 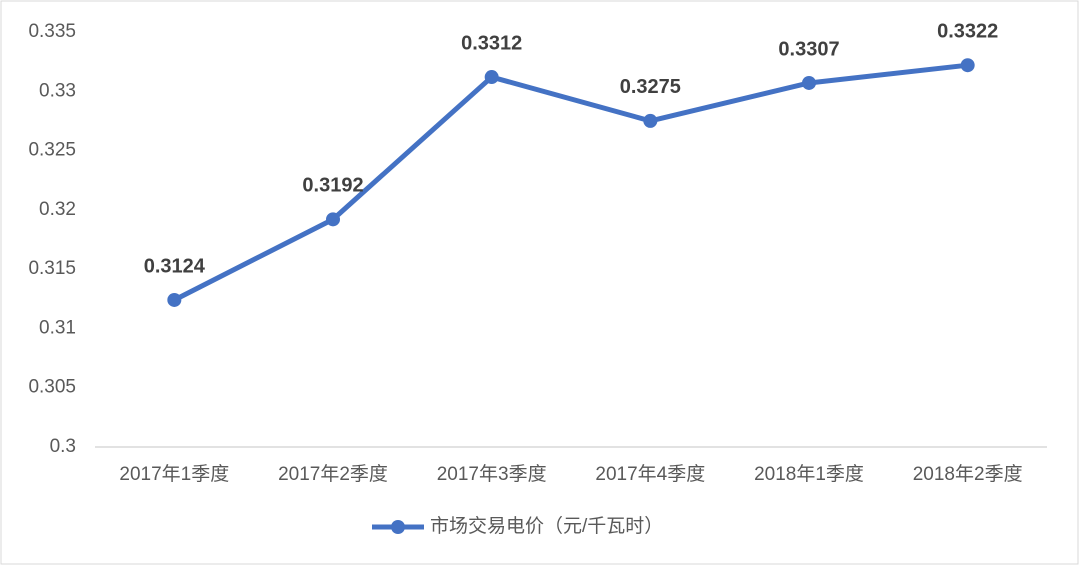 I want to click on data-label: 0.3192, so click(x=332, y=186).